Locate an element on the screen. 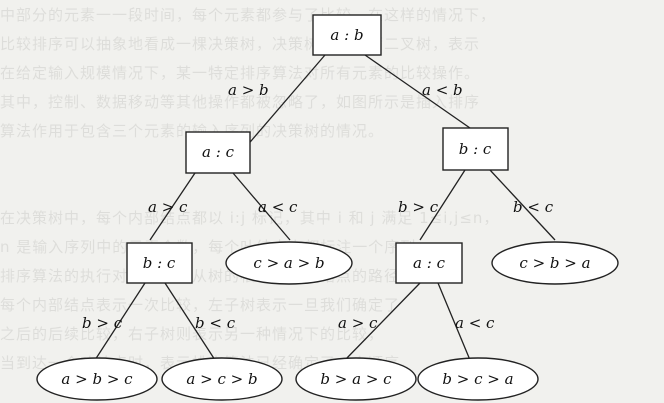 The image size is (664, 403). edge-label-ll-left: b > c is located at coordinates (102, 323).